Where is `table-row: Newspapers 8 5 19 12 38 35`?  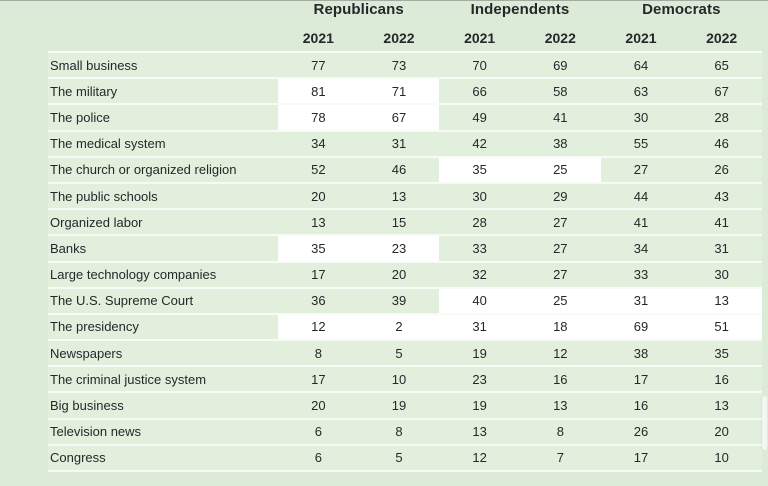
table-row: Newspapers 8 5 19 12 38 35 is located at coordinates (405, 352).